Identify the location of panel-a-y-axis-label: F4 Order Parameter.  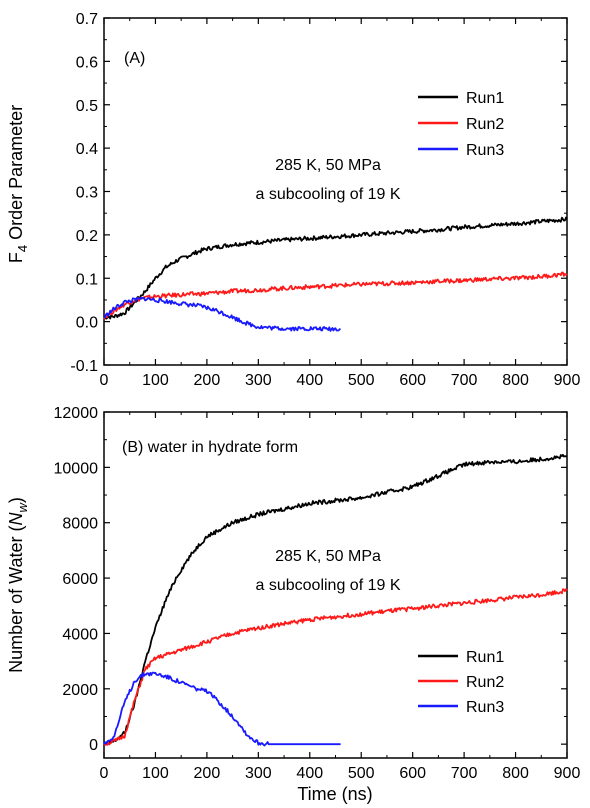
(18, 184).